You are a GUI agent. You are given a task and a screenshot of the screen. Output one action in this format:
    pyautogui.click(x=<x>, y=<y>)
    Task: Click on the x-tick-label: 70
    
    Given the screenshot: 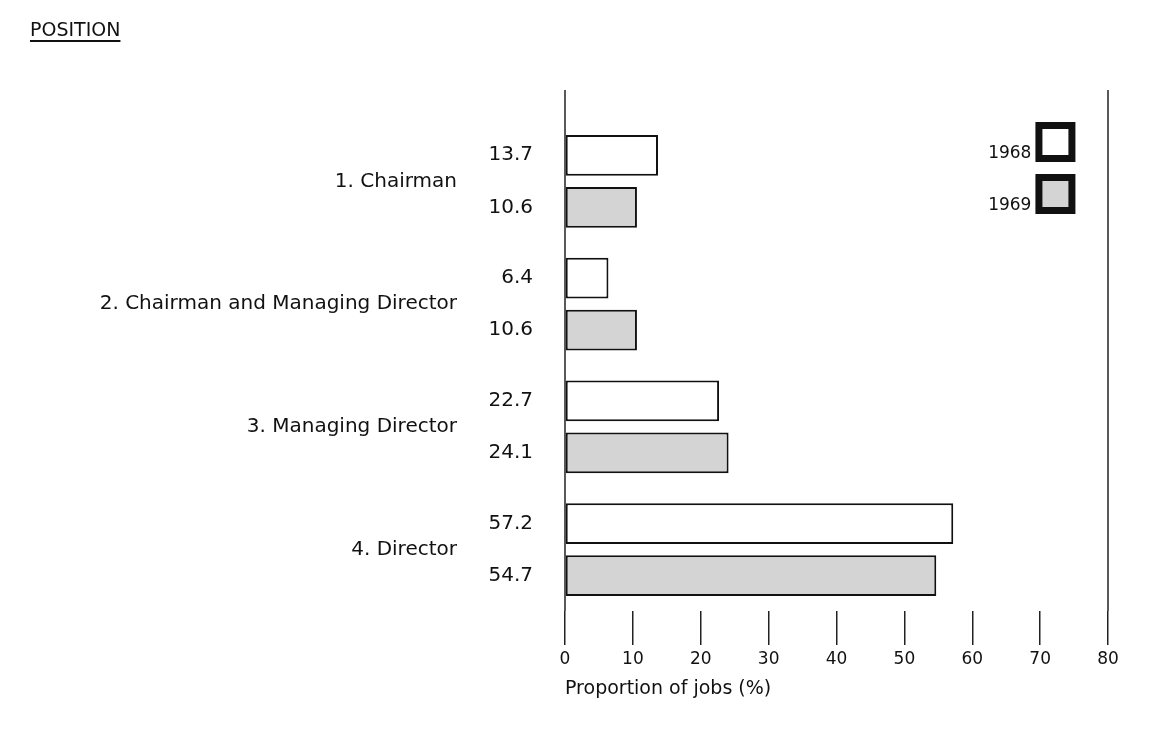 What is the action you would take?
    pyautogui.click(x=1040, y=657)
    